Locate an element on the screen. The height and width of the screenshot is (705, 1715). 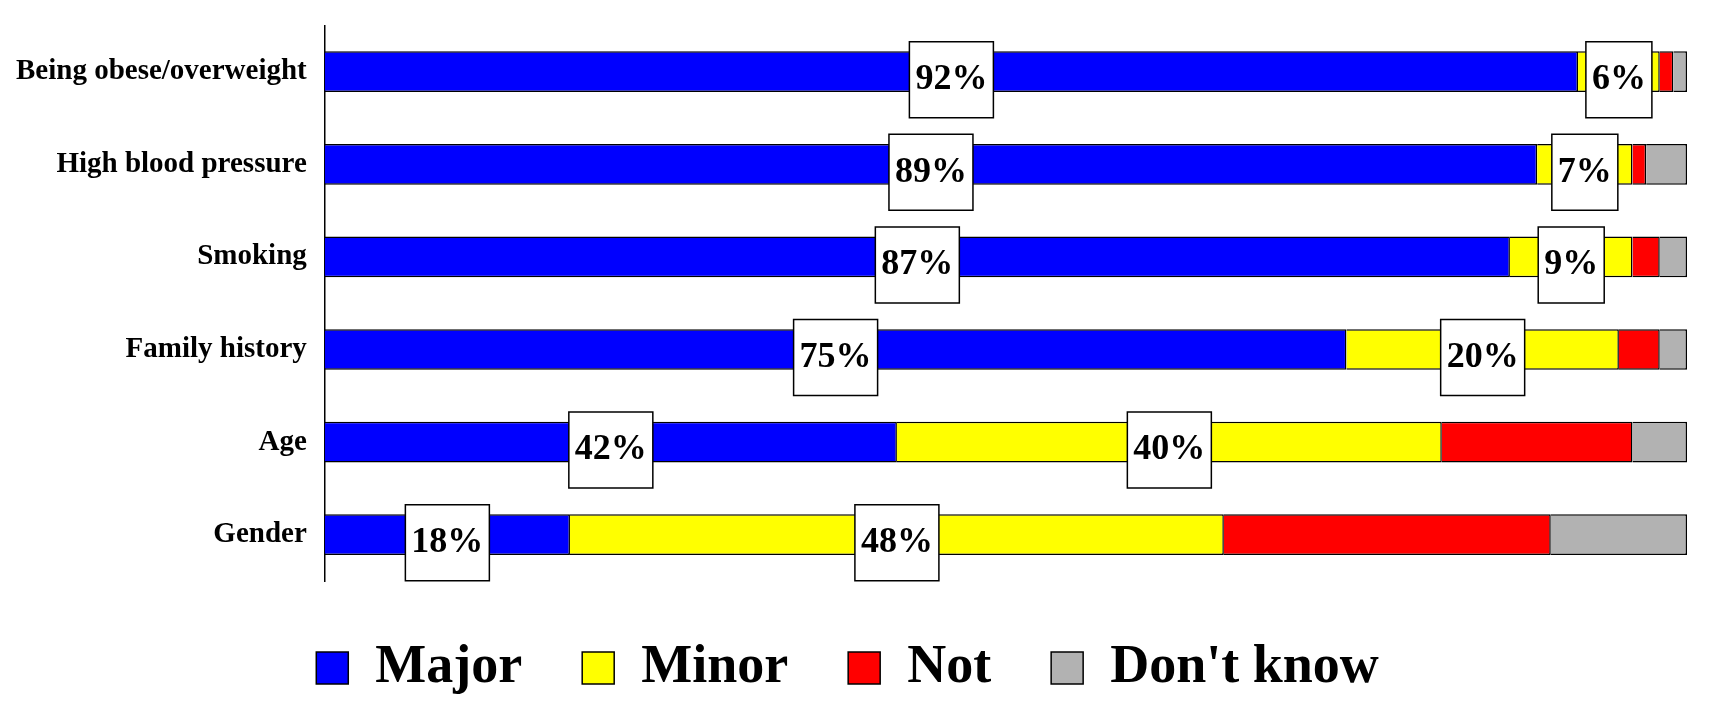
legend-label: Major is located at coordinates (449, 663).